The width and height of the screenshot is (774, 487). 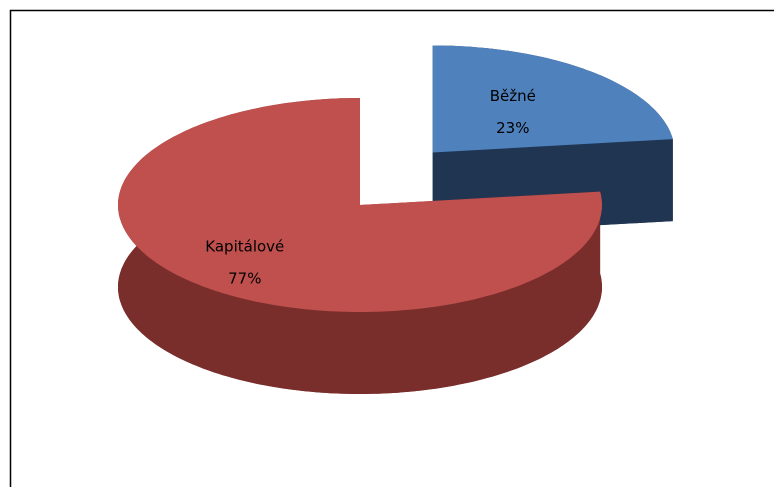 What do you see at coordinates (244, 278) in the screenshot?
I see `slice-value-label: 77%` at bounding box center [244, 278].